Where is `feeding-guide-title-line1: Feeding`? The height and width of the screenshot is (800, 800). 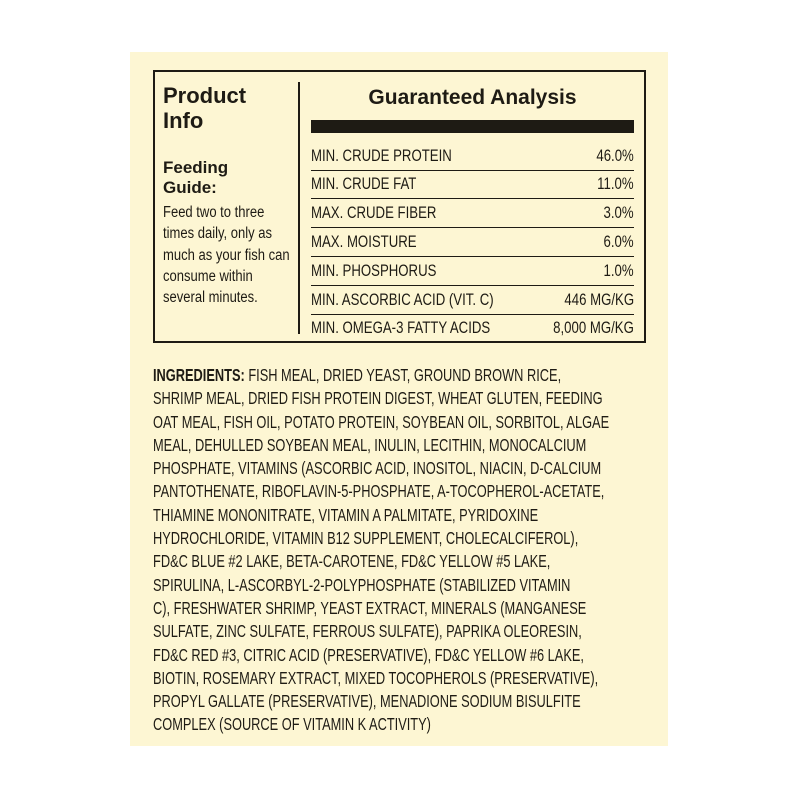 feeding-guide-title-line1: Feeding is located at coordinates (196, 167).